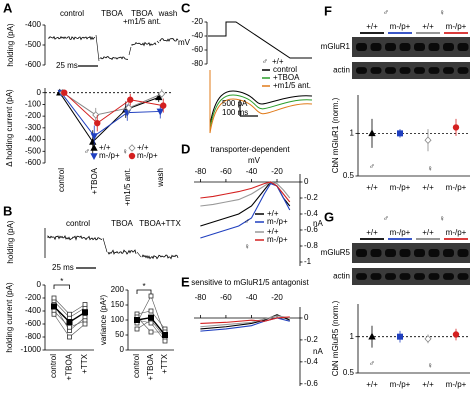  What do you see at coordinates (33, 24) in the screenshot?
I see `y-tick-label: -400` at bounding box center [33, 24].